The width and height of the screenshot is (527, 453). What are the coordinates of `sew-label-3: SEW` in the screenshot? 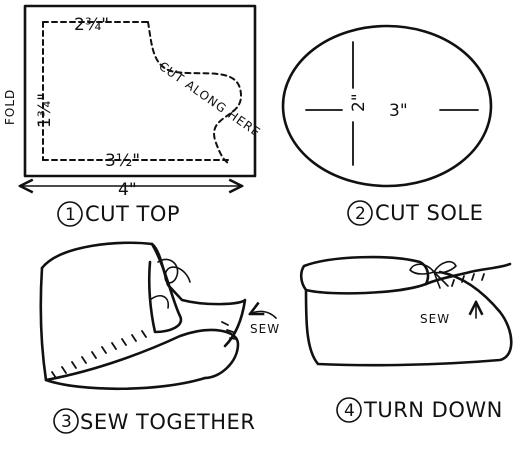 It's located at (265, 329).